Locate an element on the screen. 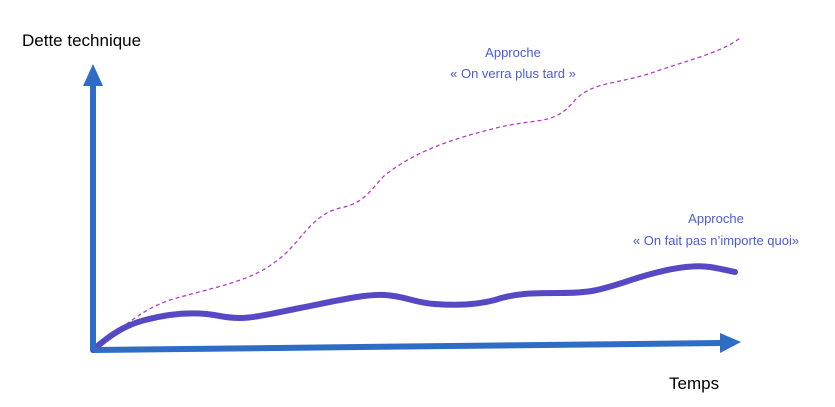 This screenshot has height=407, width=835. x-axis-label: Temps is located at coordinates (694, 383).